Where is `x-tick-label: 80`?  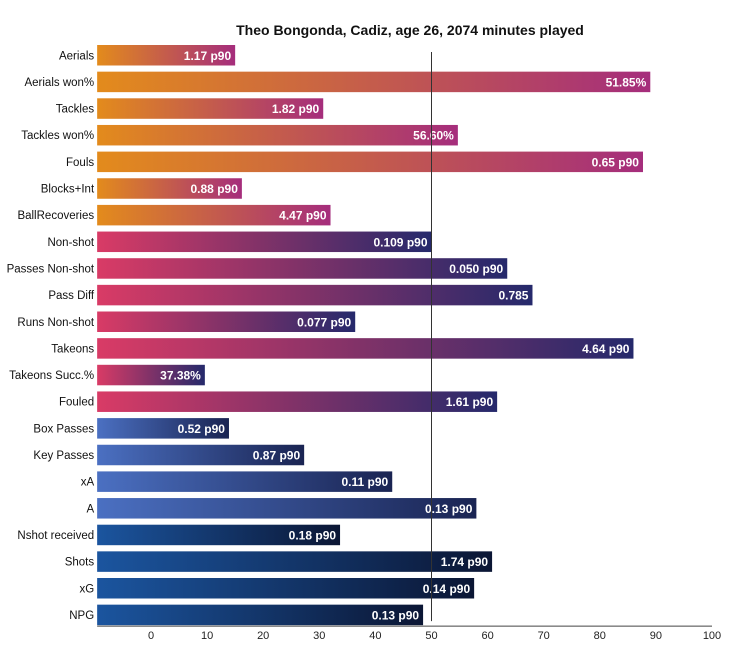
x-tick-label: 80 is located at coordinates (600, 636).